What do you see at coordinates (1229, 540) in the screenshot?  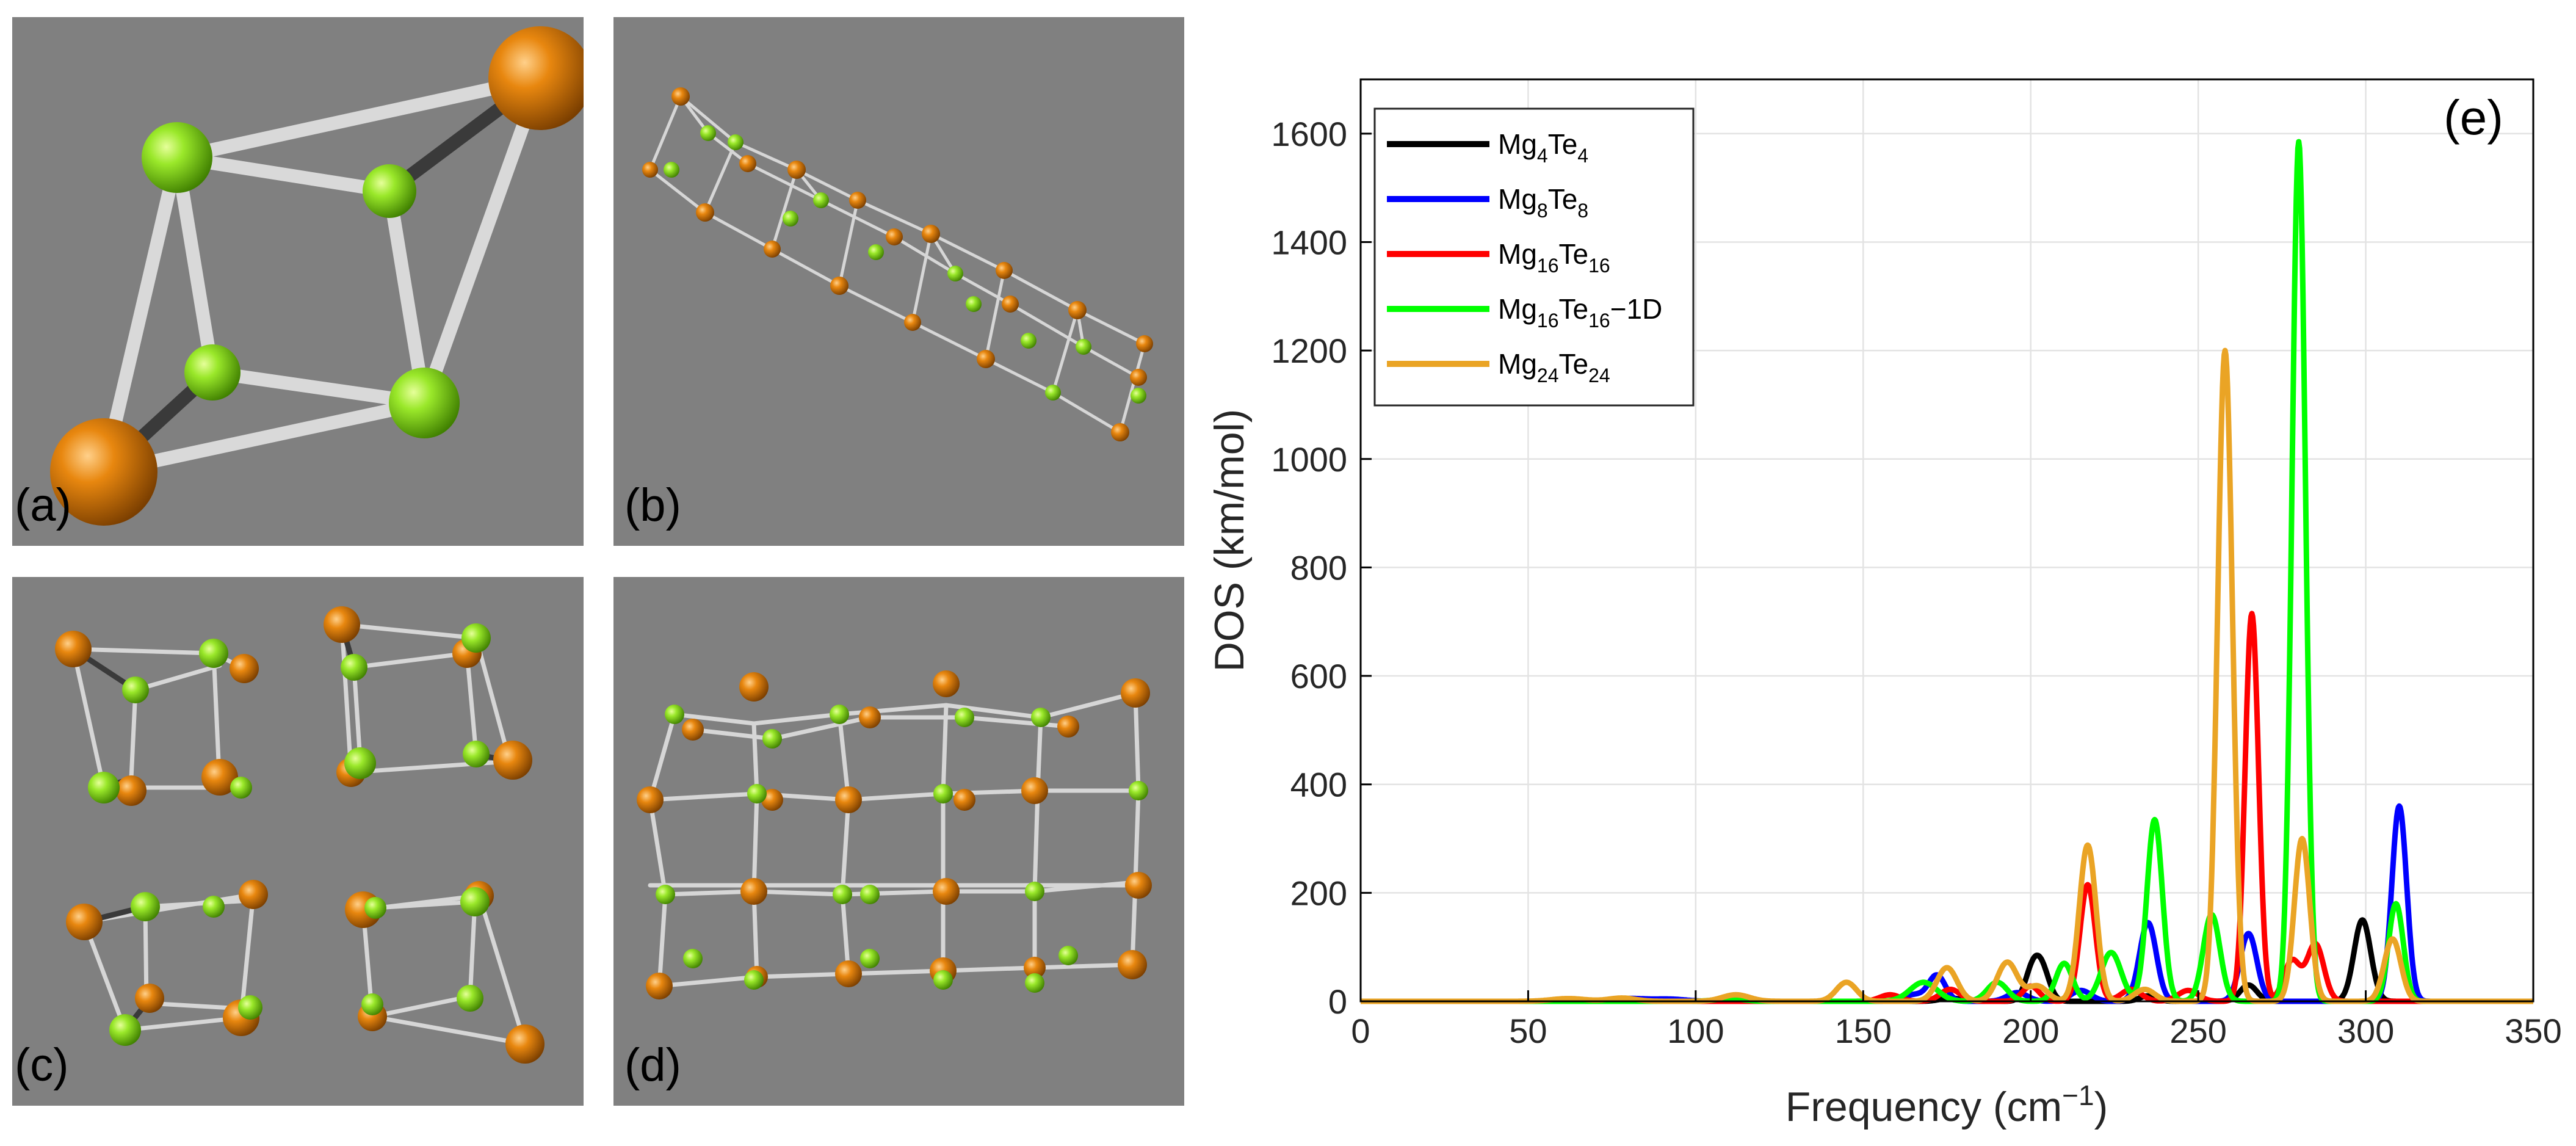 I see `y-axis-title: DOS (km/mol)` at bounding box center [1229, 540].